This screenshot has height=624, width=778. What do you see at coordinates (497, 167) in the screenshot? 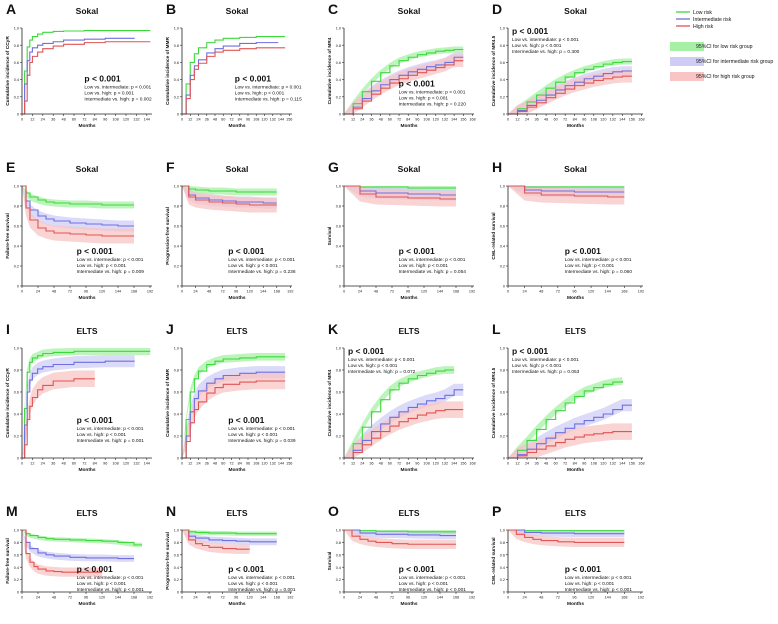
I see `panel-letter: H` at bounding box center [497, 167].